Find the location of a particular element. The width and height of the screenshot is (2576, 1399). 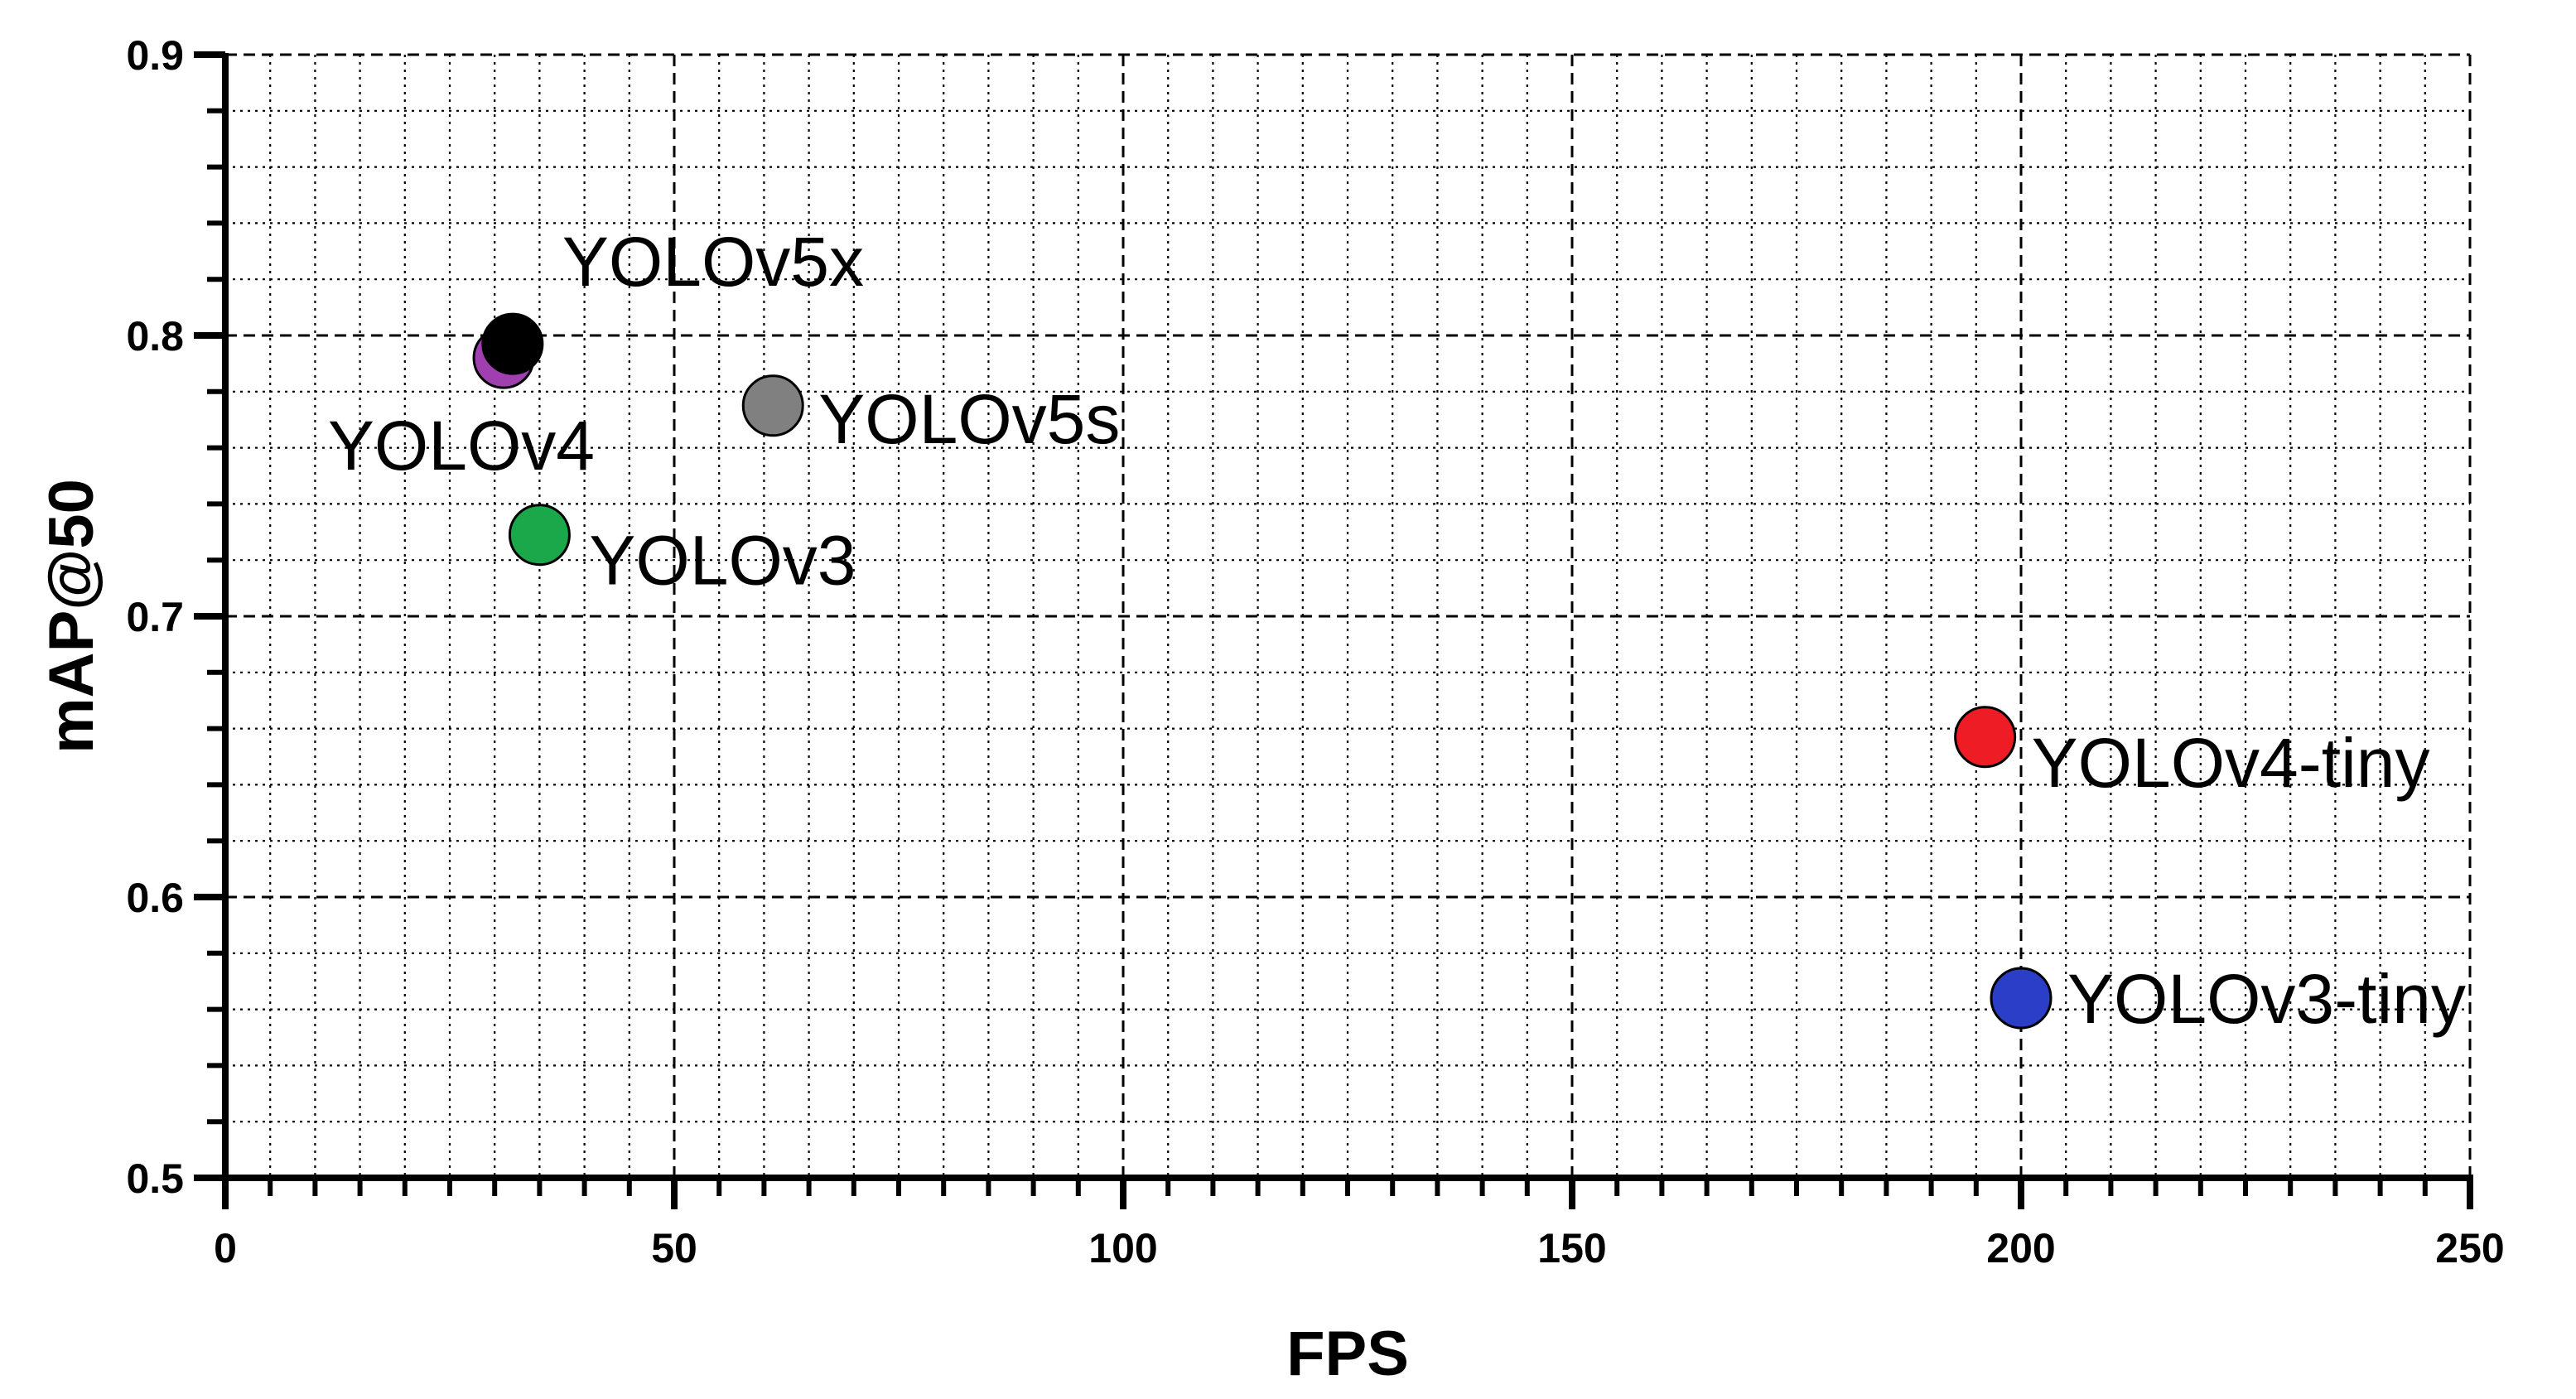

point-yolov3-tiny is located at coordinates (2022, 998).